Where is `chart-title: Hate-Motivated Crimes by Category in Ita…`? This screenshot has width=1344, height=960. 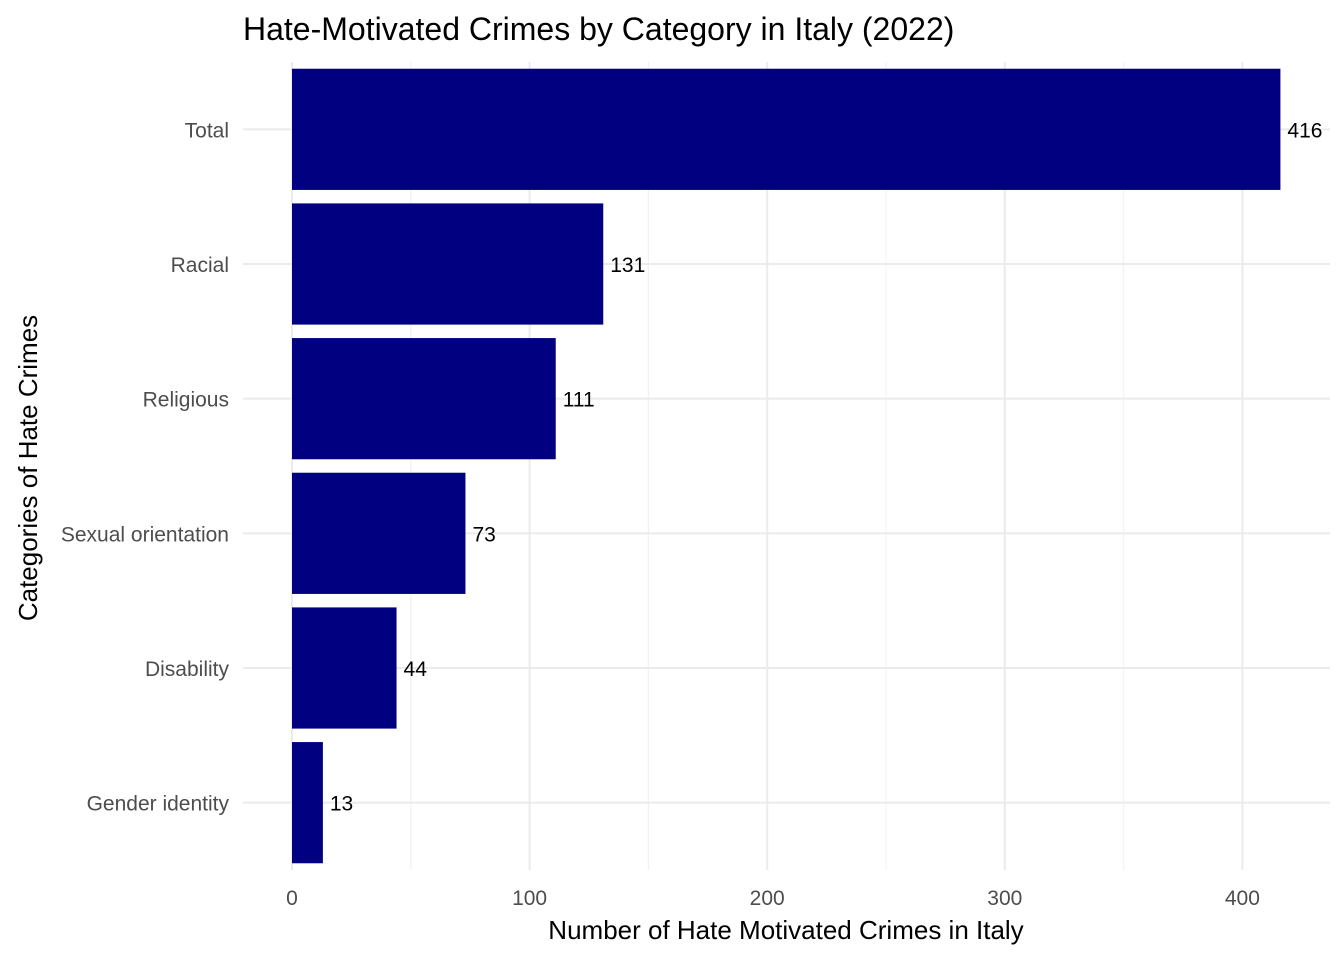
chart-title: Hate-Motivated Crimes by Category in Ita… is located at coordinates (598, 29).